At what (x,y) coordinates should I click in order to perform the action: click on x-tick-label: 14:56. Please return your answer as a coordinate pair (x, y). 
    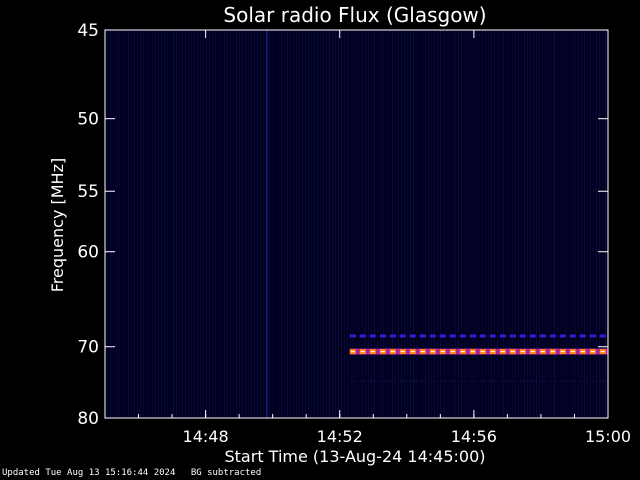
    Looking at the image, I should click on (474, 436).